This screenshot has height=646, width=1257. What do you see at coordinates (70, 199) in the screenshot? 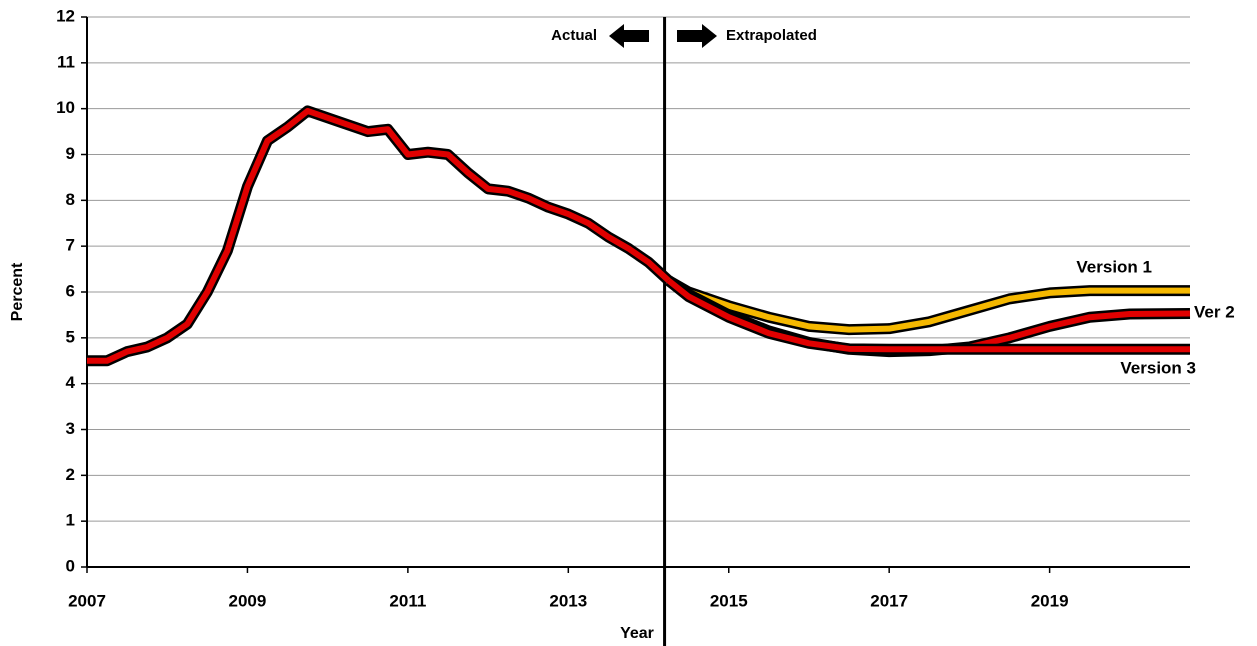
I see `y-tick-label: 8` at bounding box center [70, 199].